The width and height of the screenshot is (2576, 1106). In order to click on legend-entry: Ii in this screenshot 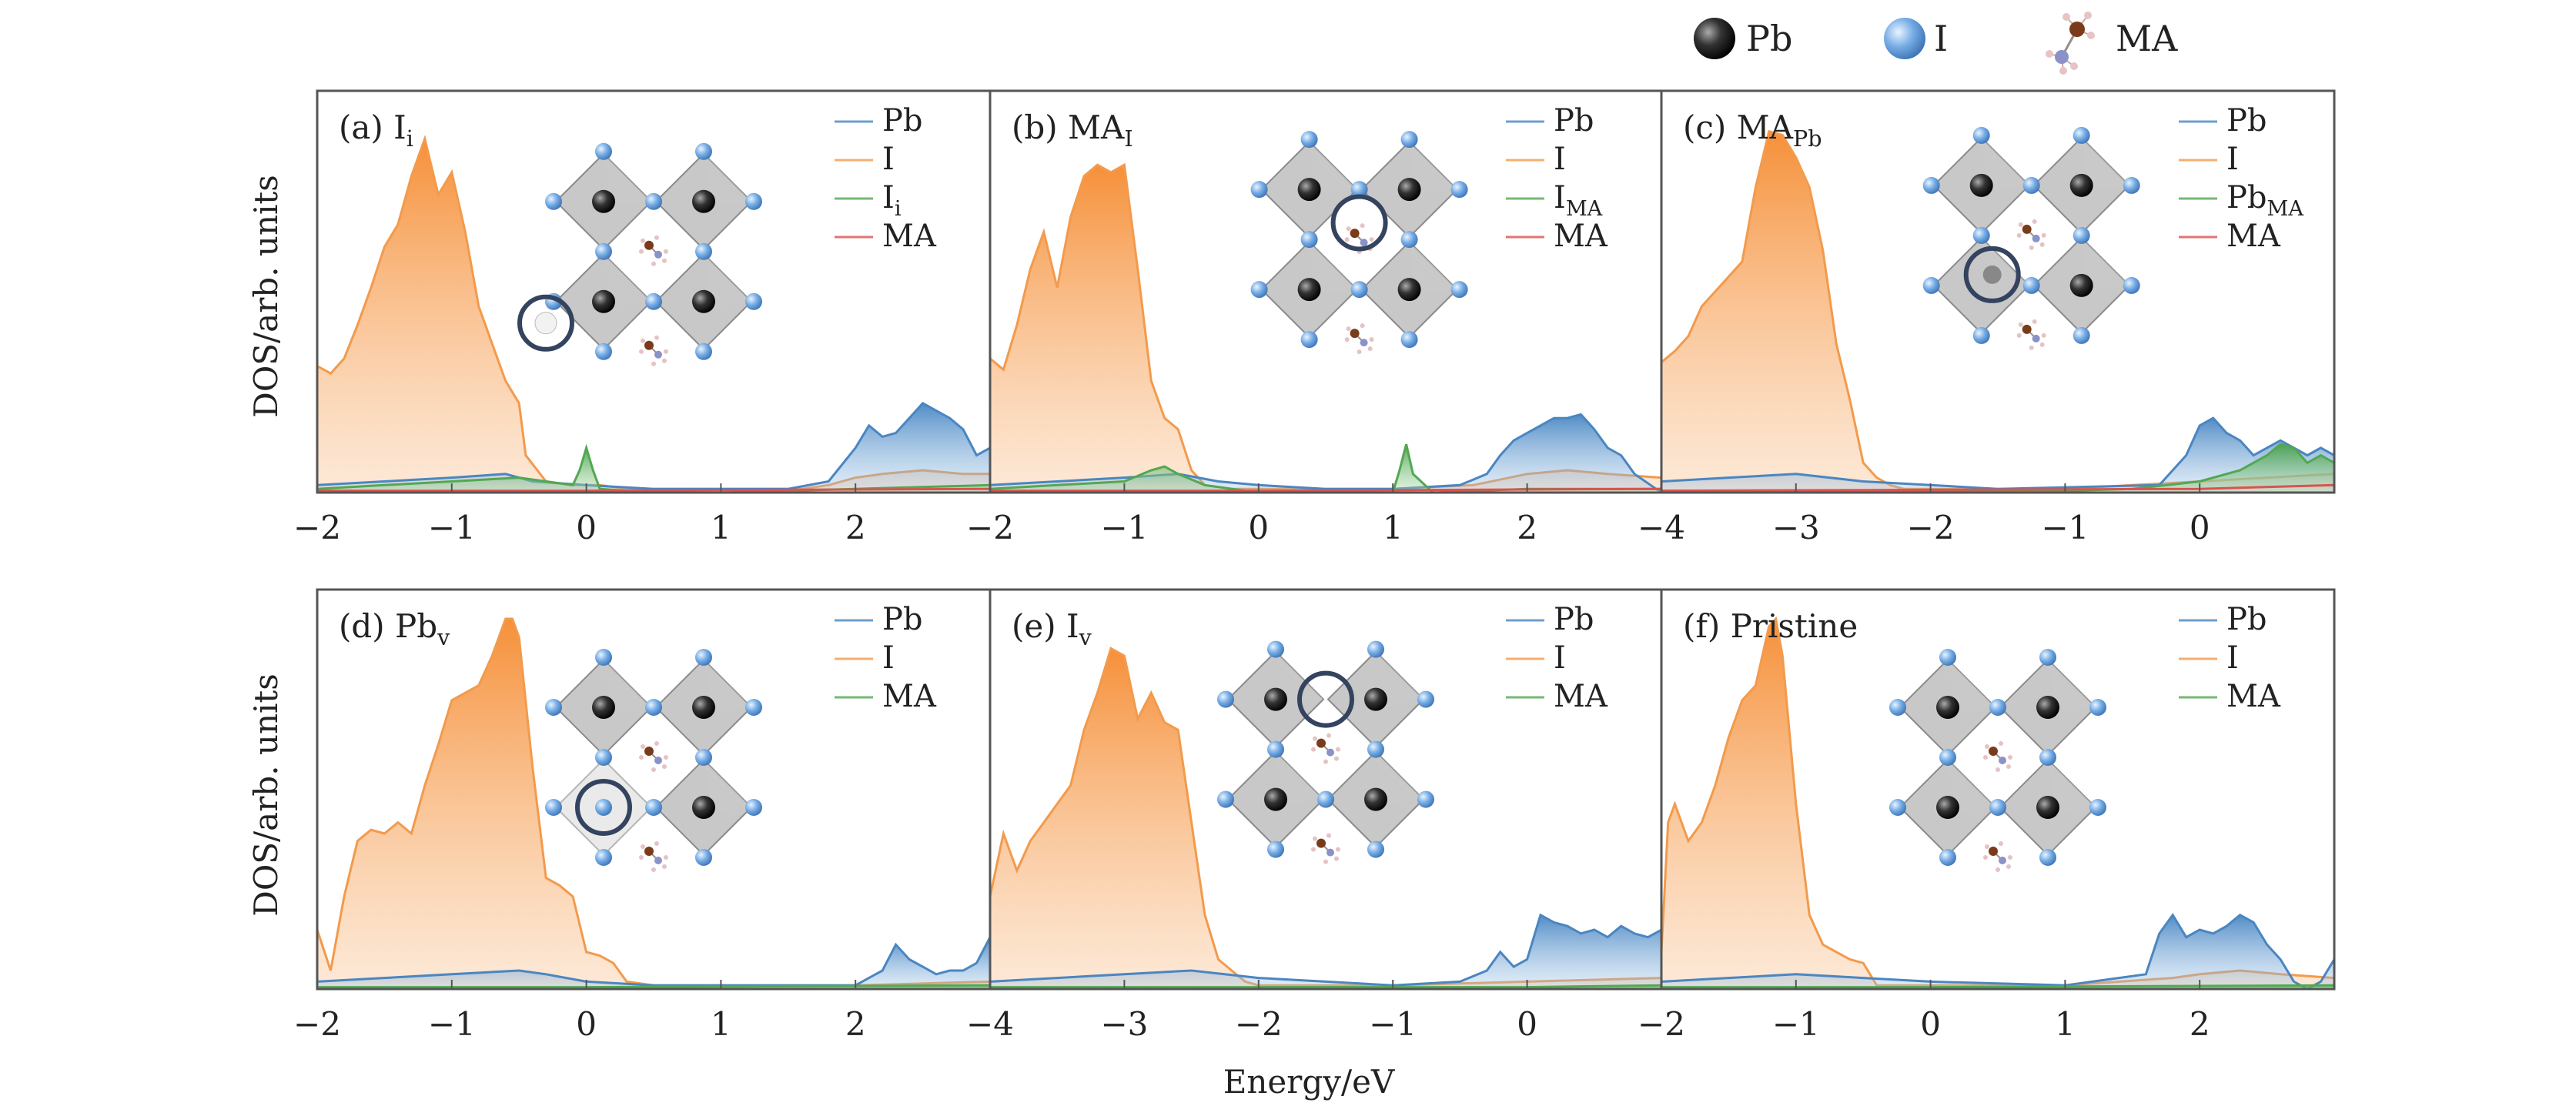, I will do `click(892, 200)`.